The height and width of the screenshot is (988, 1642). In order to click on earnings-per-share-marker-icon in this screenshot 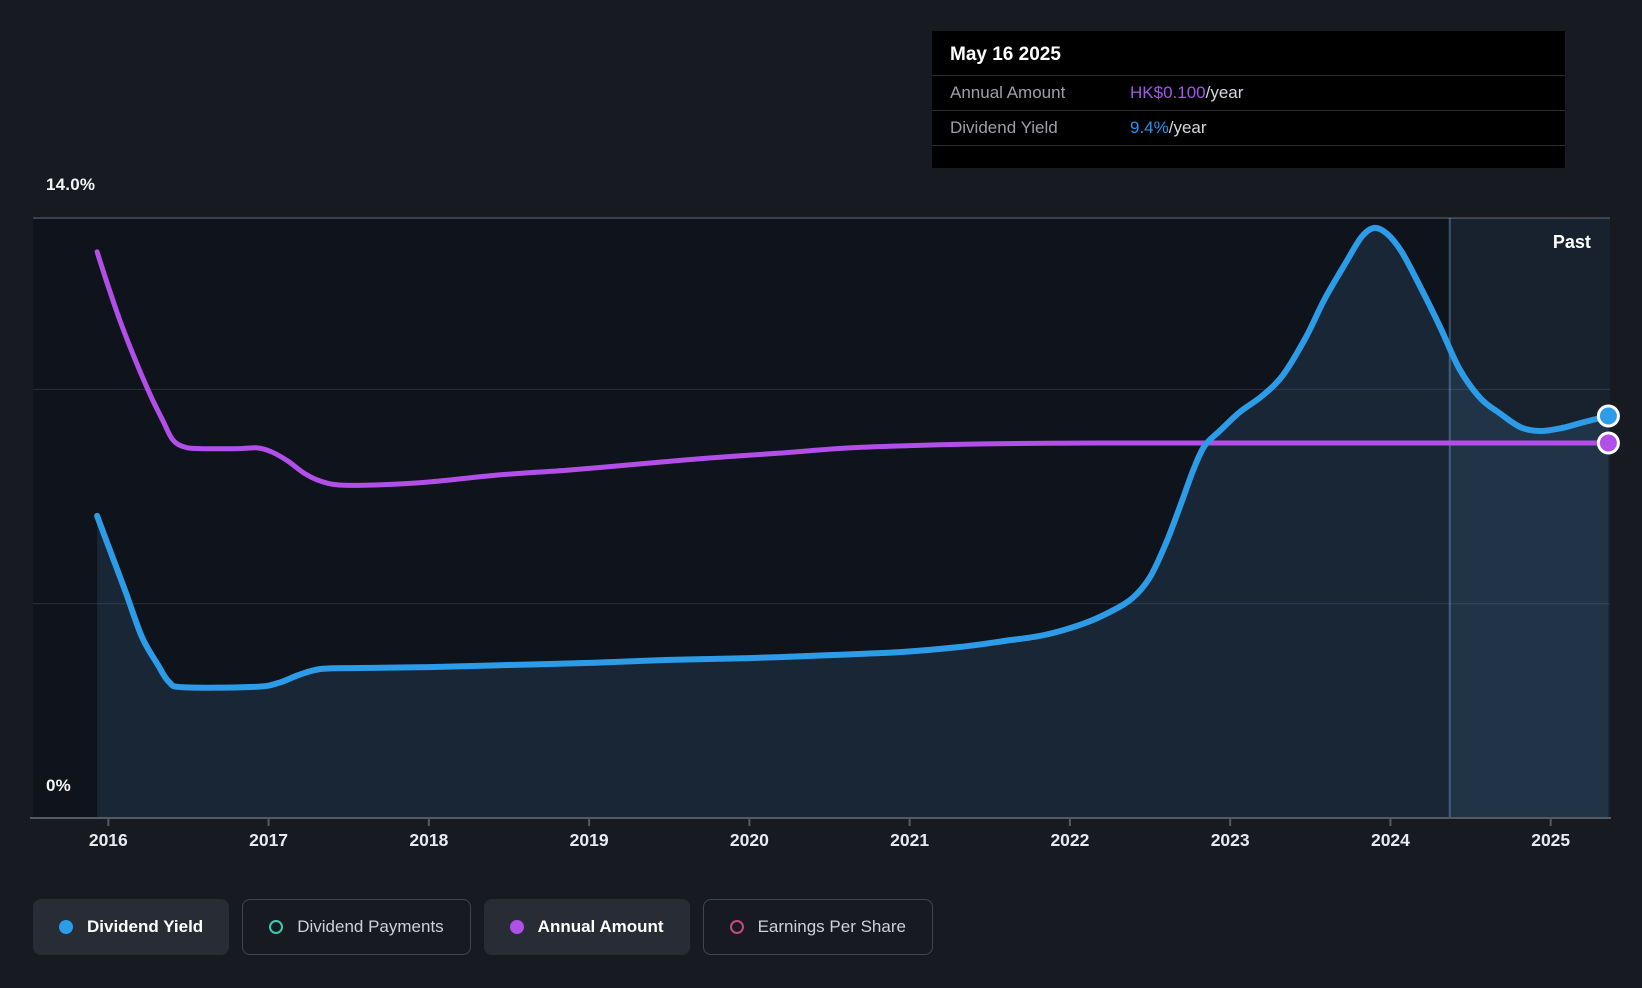, I will do `click(736, 927)`.